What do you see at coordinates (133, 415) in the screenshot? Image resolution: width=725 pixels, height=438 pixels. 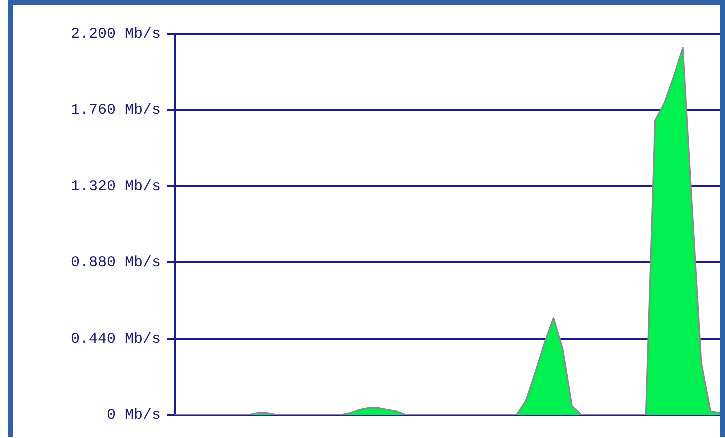 I see `y-tick-label: 0 Mb/s` at bounding box center [133, 415].